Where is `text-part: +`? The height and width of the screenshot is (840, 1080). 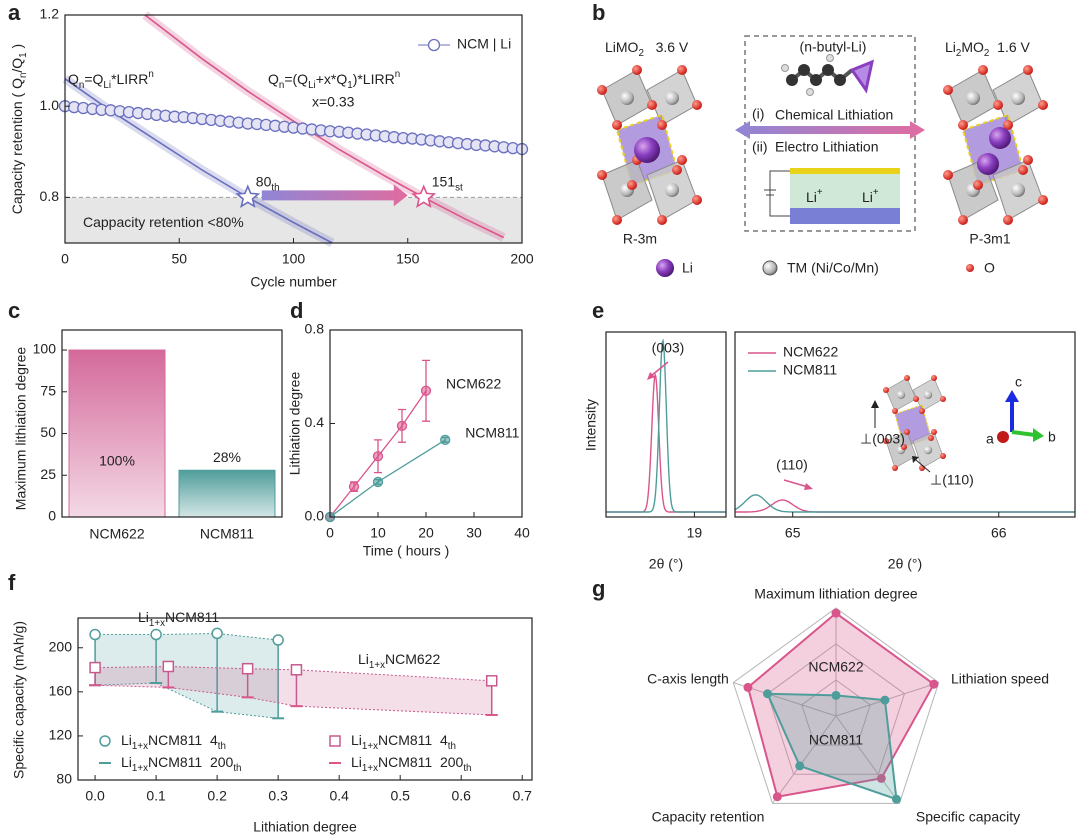
text-part: + is located at coordinates (876, 192).